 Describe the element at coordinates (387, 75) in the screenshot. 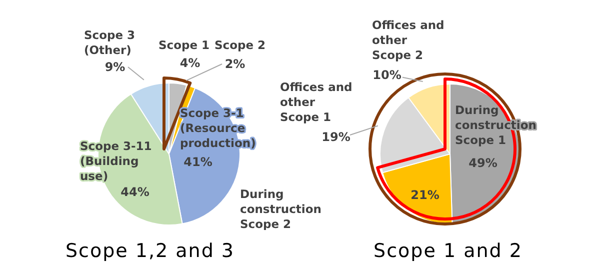

I see `data-label: 10%` at that location.